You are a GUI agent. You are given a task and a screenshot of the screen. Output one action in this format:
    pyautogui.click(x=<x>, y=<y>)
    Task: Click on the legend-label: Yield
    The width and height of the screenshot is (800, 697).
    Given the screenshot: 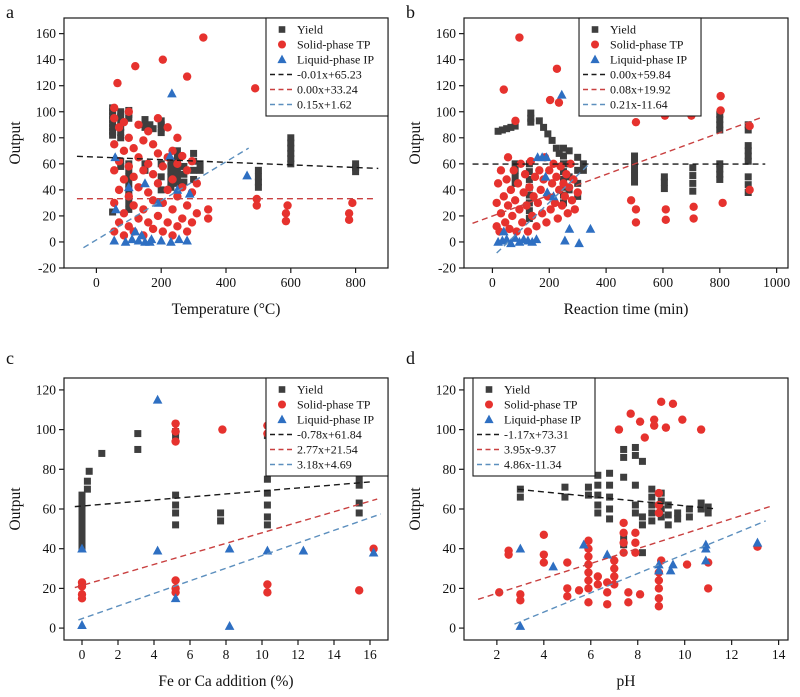 What is the action you would take?
    pyautogui.click(x=623, y=30)
    